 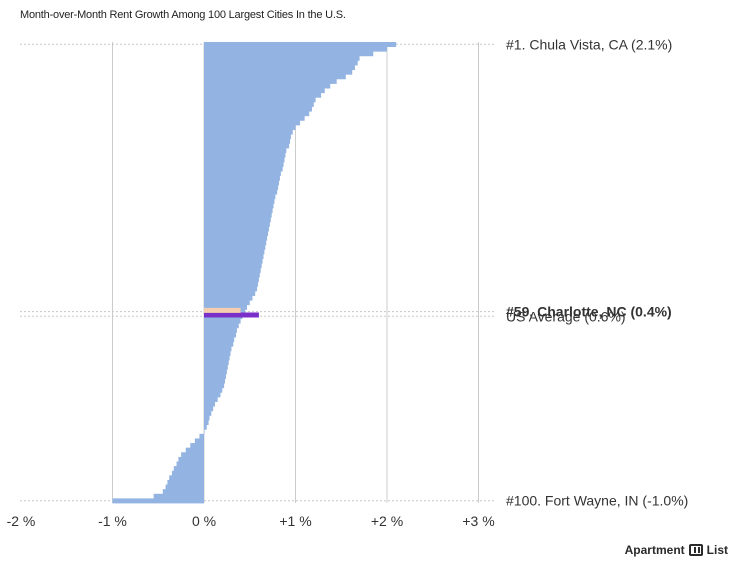 What do you see at coordinates (204, 521) in the screenshot?
I see `x-tick-label-2: 0 %` at bounding box center [204, 521].